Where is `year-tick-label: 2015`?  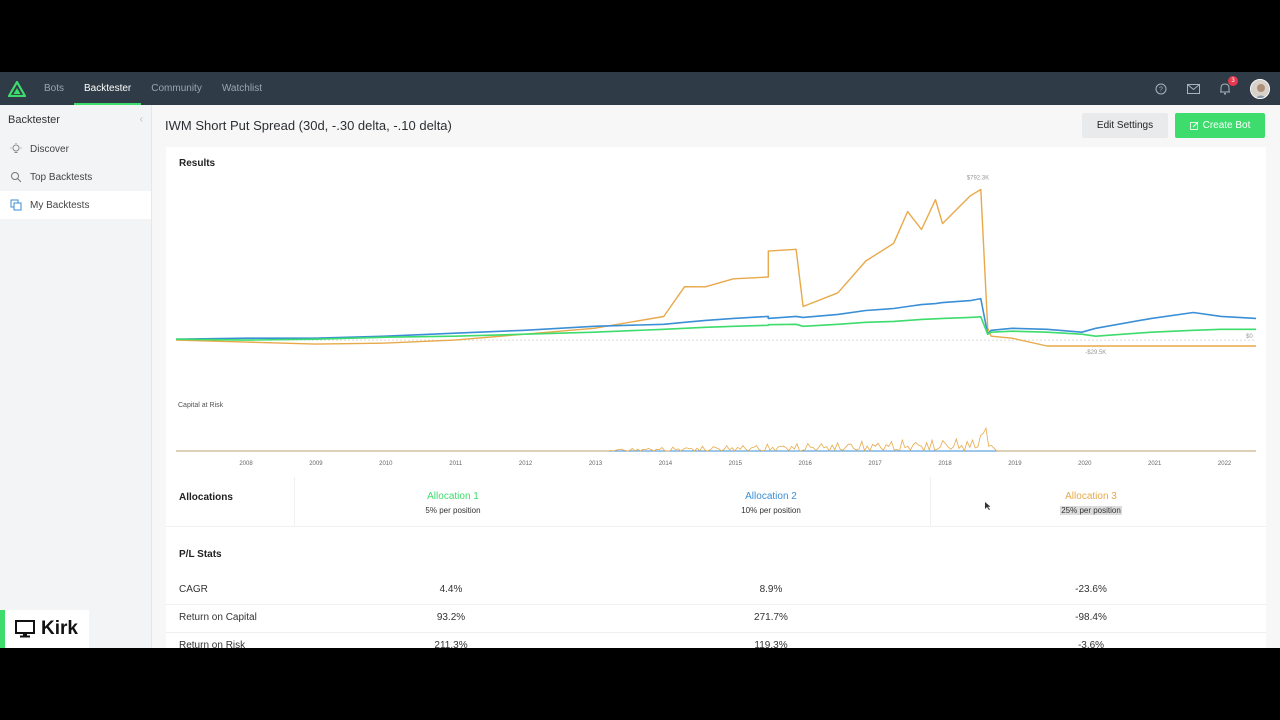 year-tick-label: 2015 is located at coordinates (735, 464).